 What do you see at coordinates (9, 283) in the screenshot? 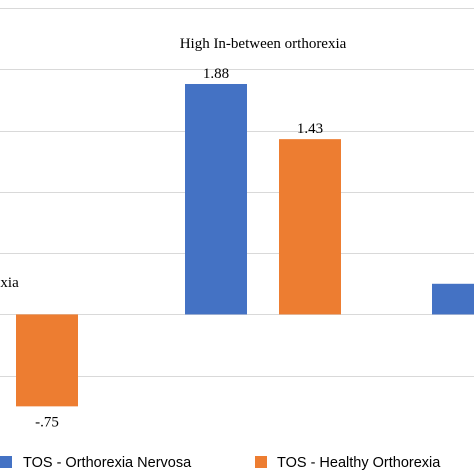
I see `category-label-0: orexia` at bounding box center [9, 283].